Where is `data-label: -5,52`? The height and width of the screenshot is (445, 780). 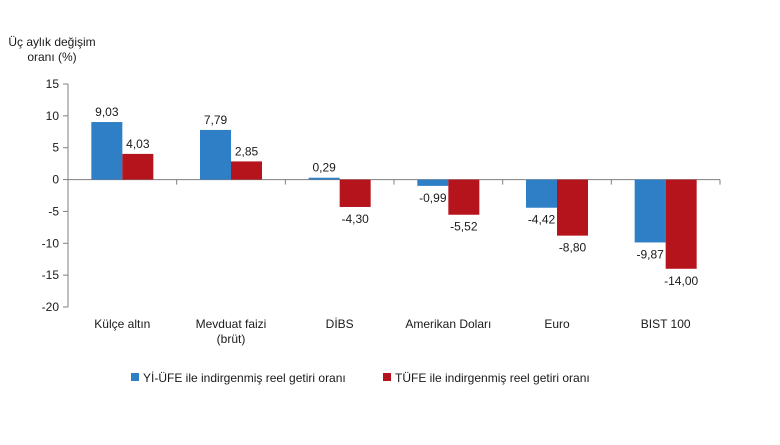
data-label: -5,52 is located at coordinates (464, 227).